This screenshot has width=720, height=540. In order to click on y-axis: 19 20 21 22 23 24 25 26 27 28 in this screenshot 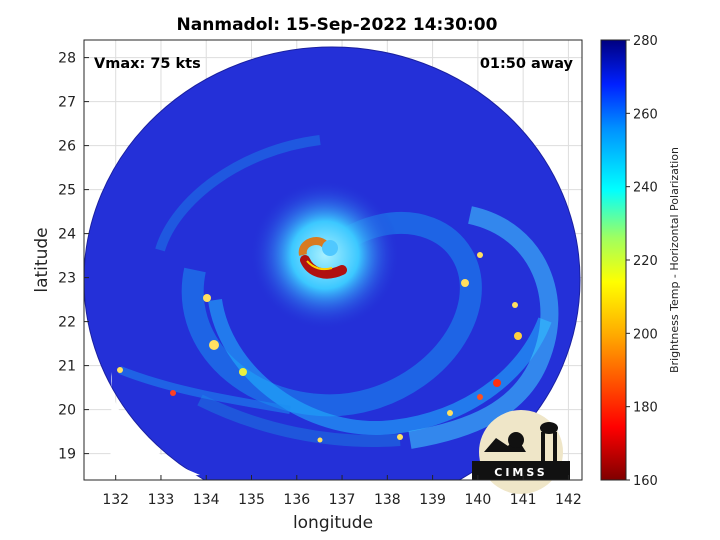, I will do `click(73, 257)`.